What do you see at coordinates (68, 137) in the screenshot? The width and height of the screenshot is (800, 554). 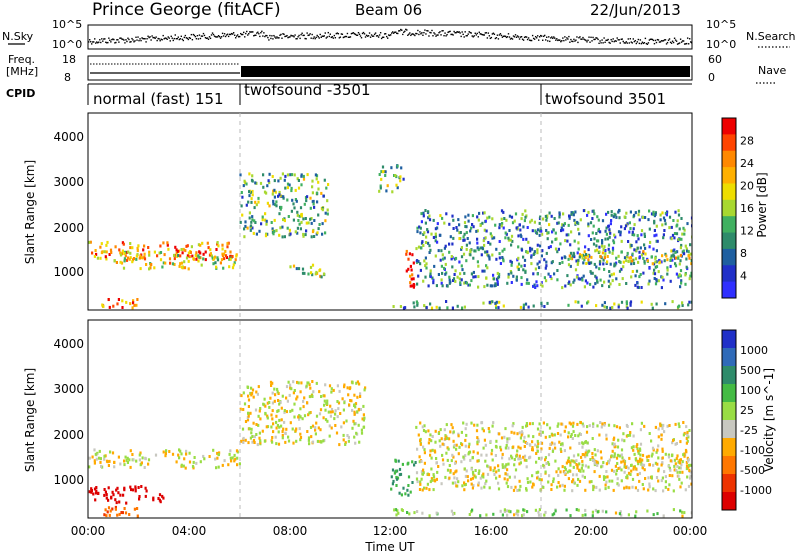 I see `power-ytick-4000: 4000` at bounding box center [68, 137].